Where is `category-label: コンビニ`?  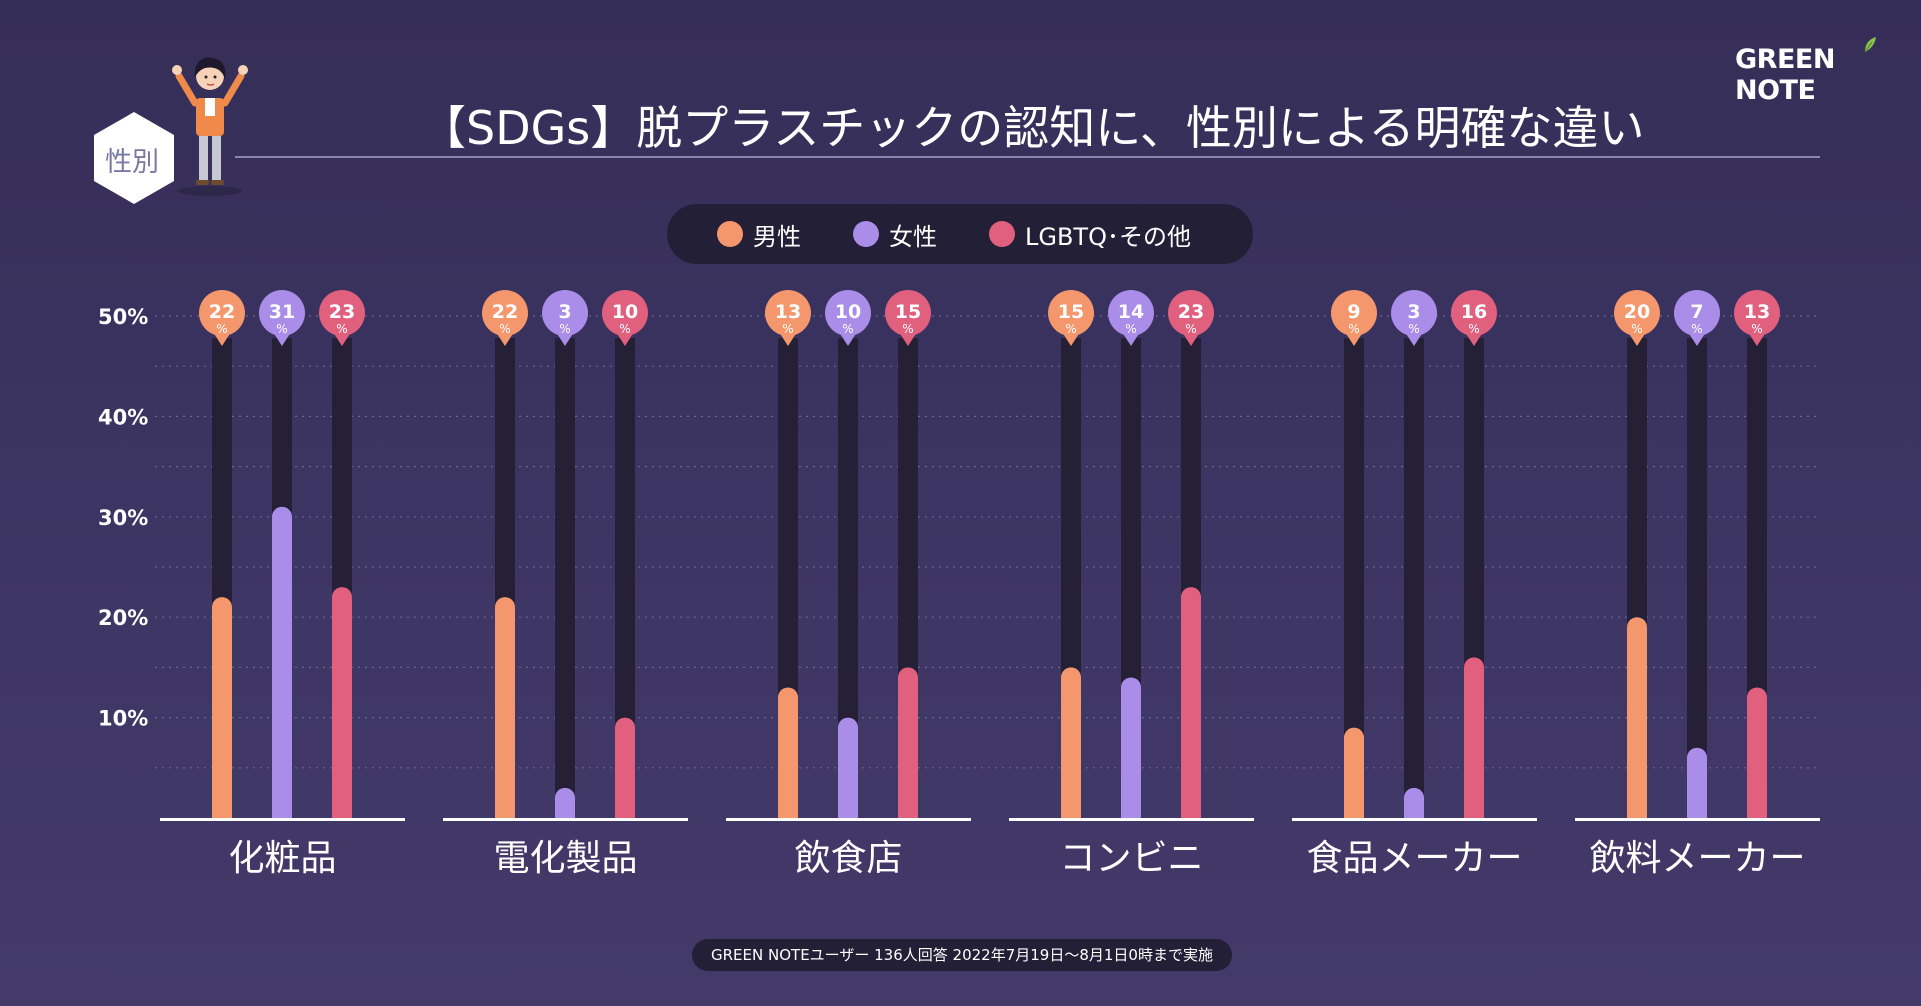 category-label: コンビニ is located at coordinates (1131, 858).